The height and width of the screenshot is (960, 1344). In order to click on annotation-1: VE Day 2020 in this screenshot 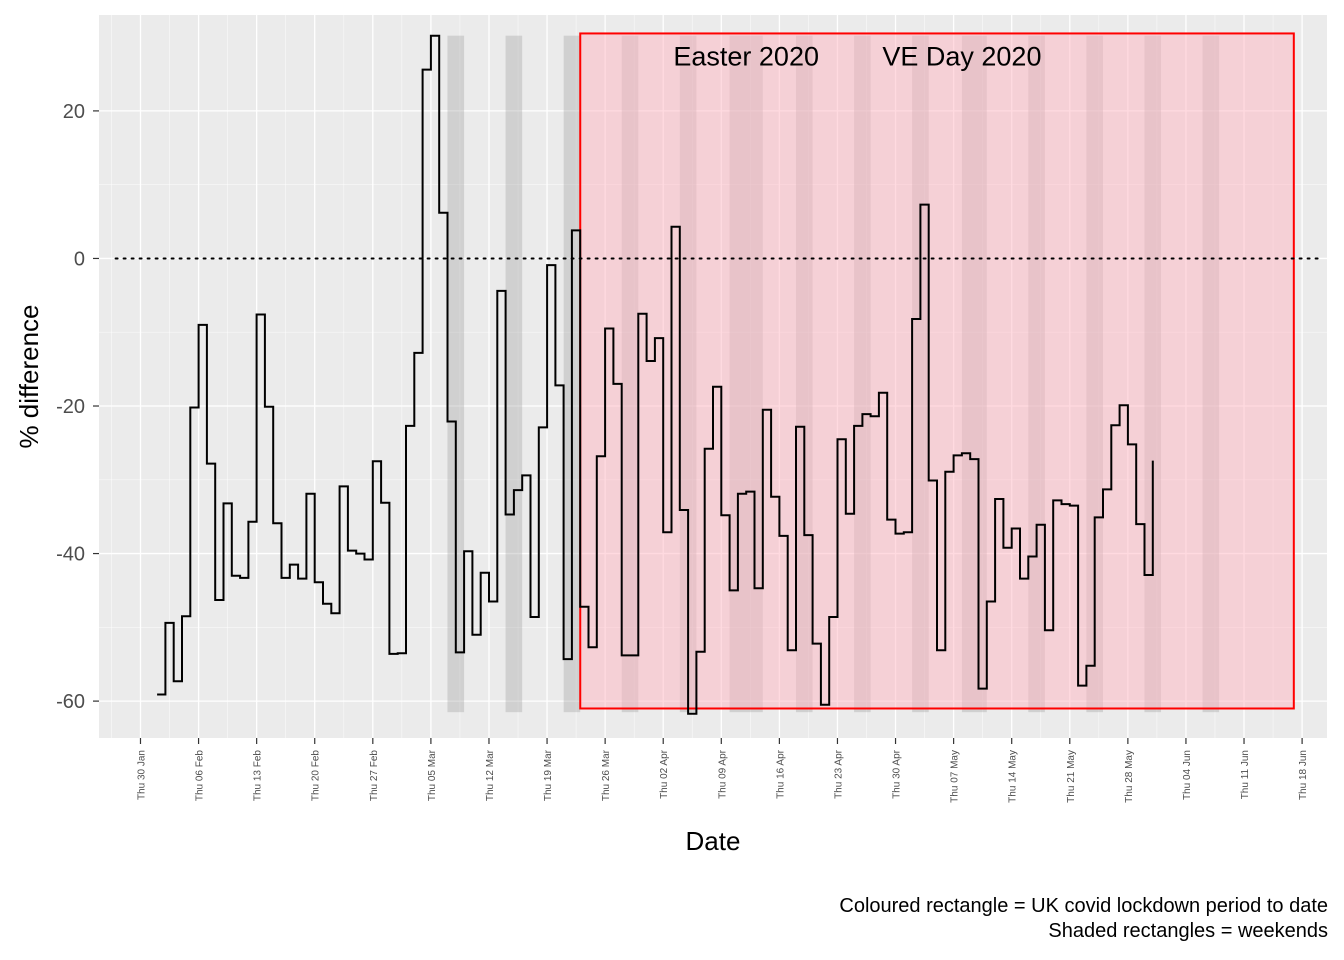, I will do `click(961, 57)`.